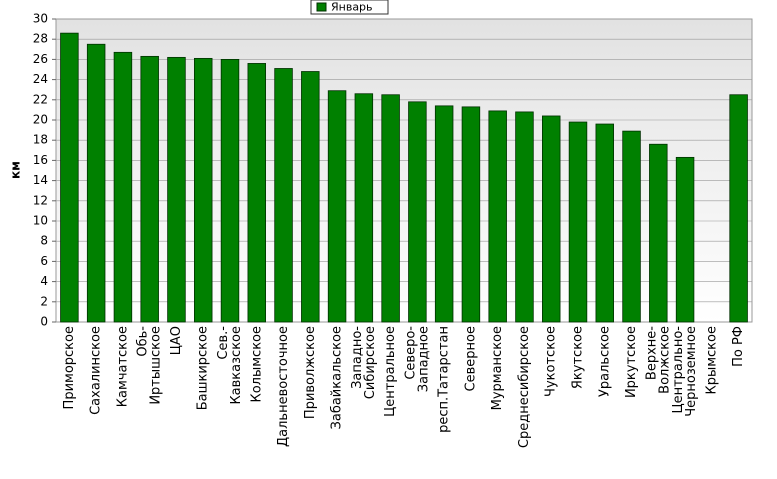 Image resolution: width=777 pixels, height=479 pixels. I want to click on y-tick-label: 28, so click(40, 39).